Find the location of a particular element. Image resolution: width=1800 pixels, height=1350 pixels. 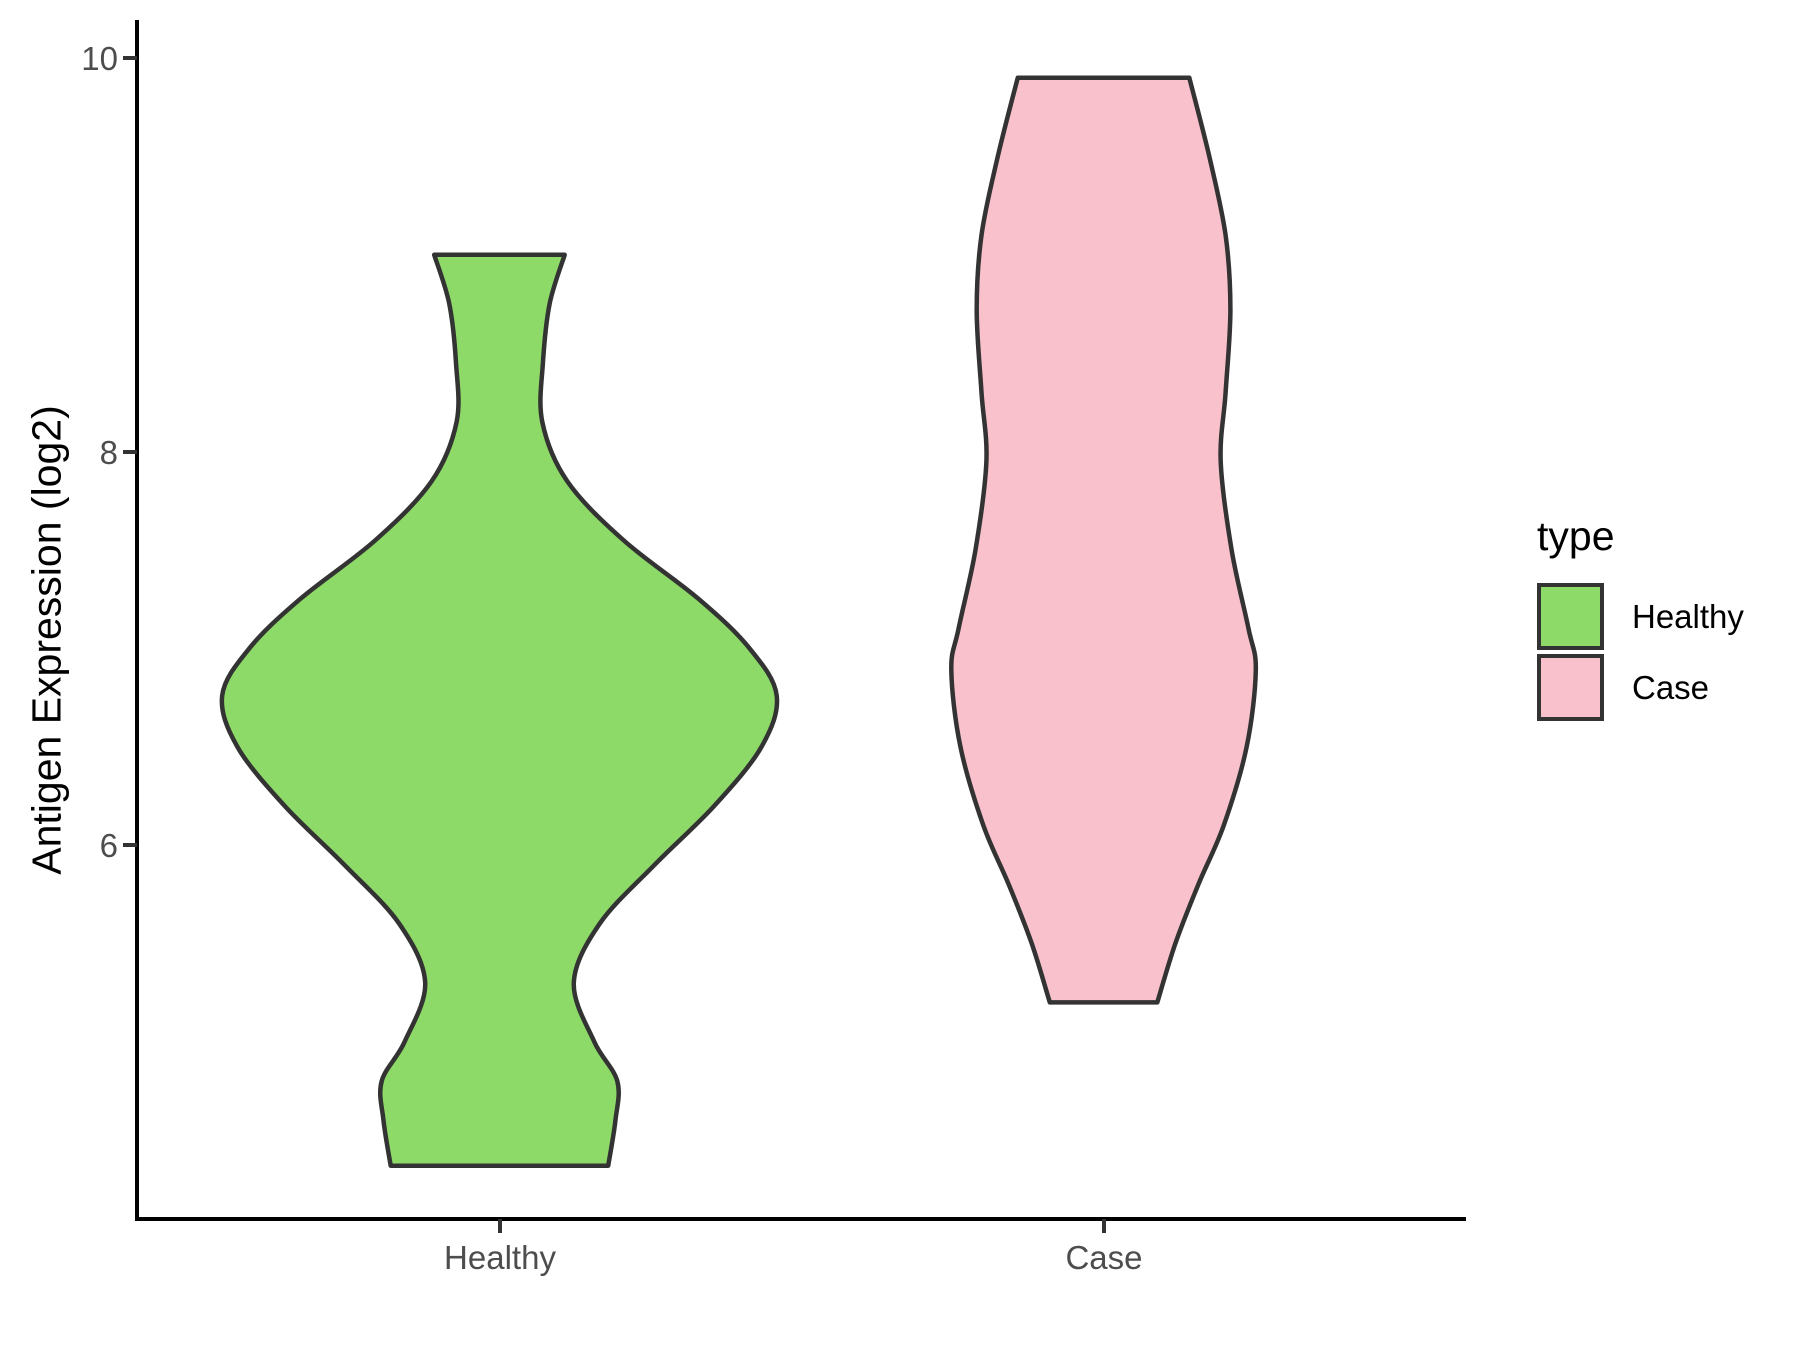

x-category-label-case: Case is located at coordinates (1104, 1257).